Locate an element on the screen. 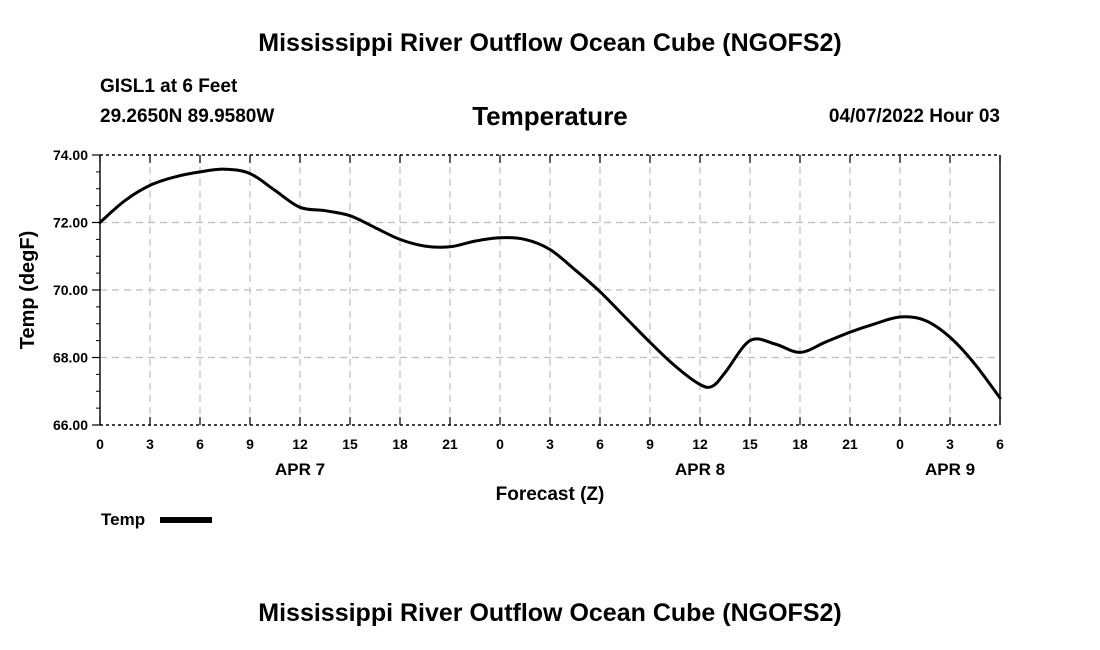  y-tick-label: 70.00 is located at coordinates (70, 290).